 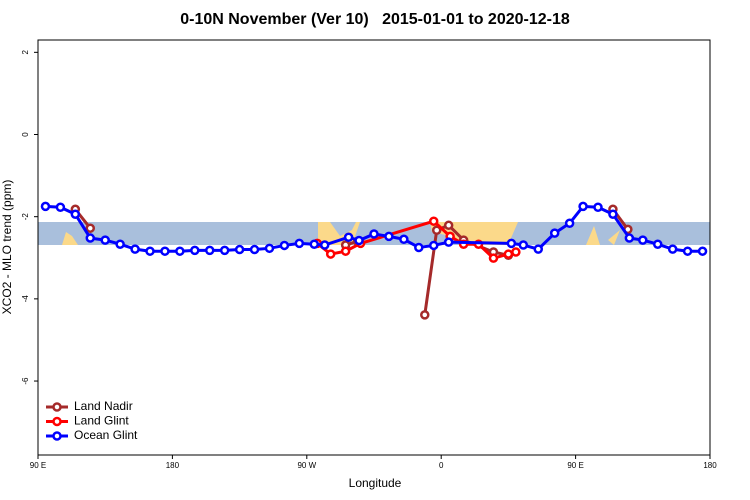 I want to click on y-tick-label: 2, so click(x=25, y=52).